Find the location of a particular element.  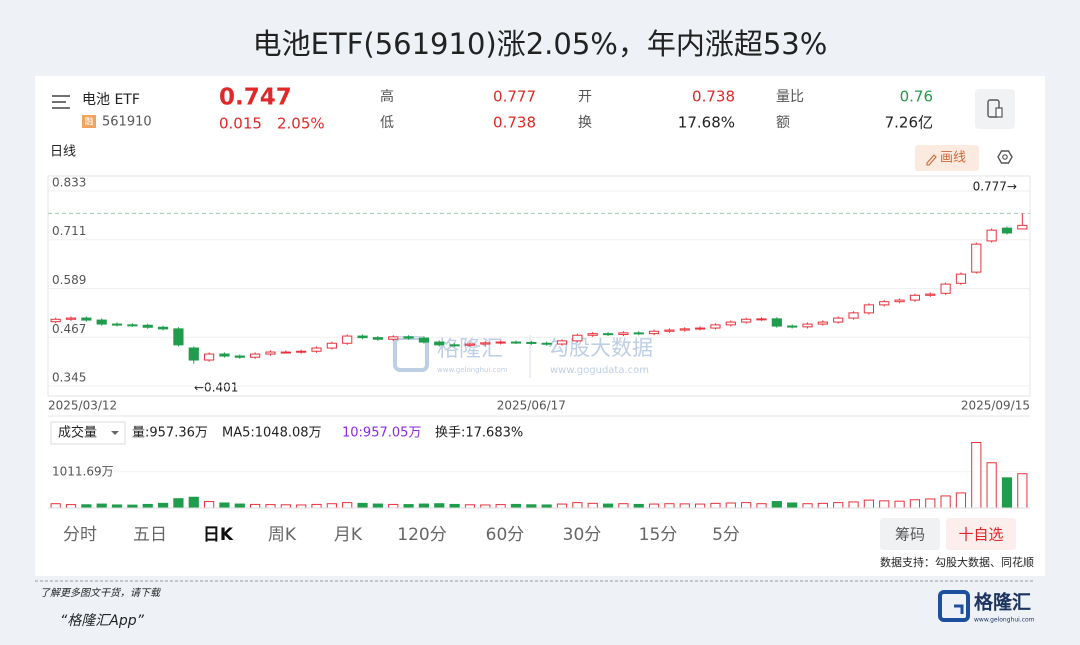

chip-label: 筹码 is located at coordinates (910, 535).